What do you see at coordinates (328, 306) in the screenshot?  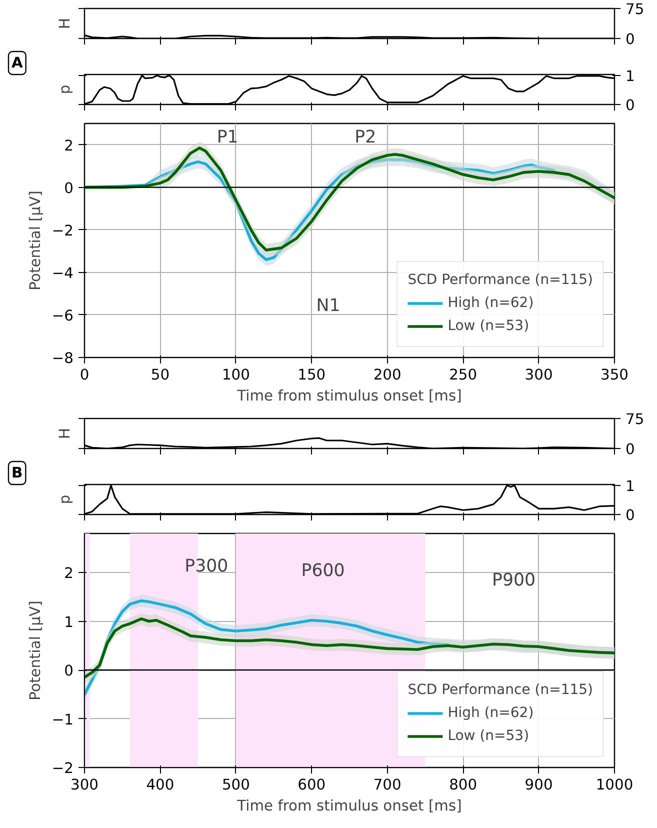 I see `annotation: N1` at bounding box center [328, 306].